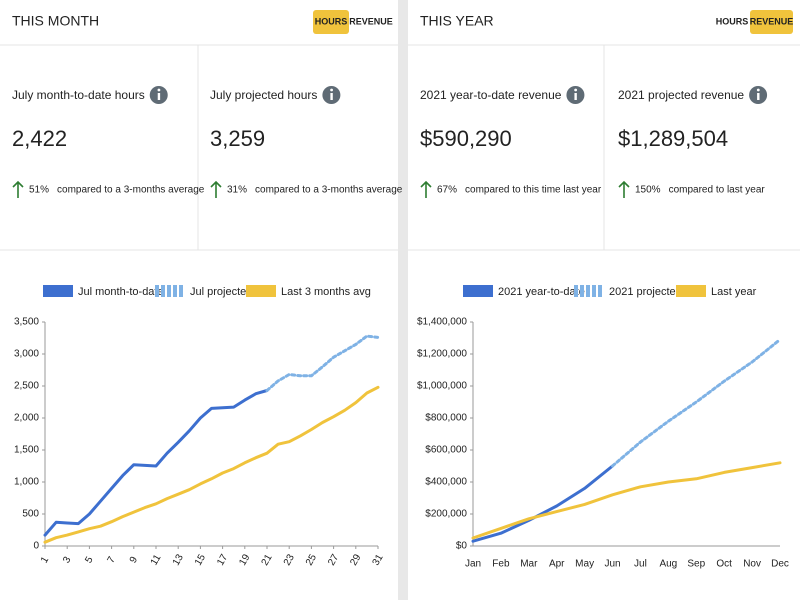 This screenshot has height=600, width=800. Describe the element at coordinates (780, 564) in the screenshot. I see `x-tick-label: Dec` at that location.